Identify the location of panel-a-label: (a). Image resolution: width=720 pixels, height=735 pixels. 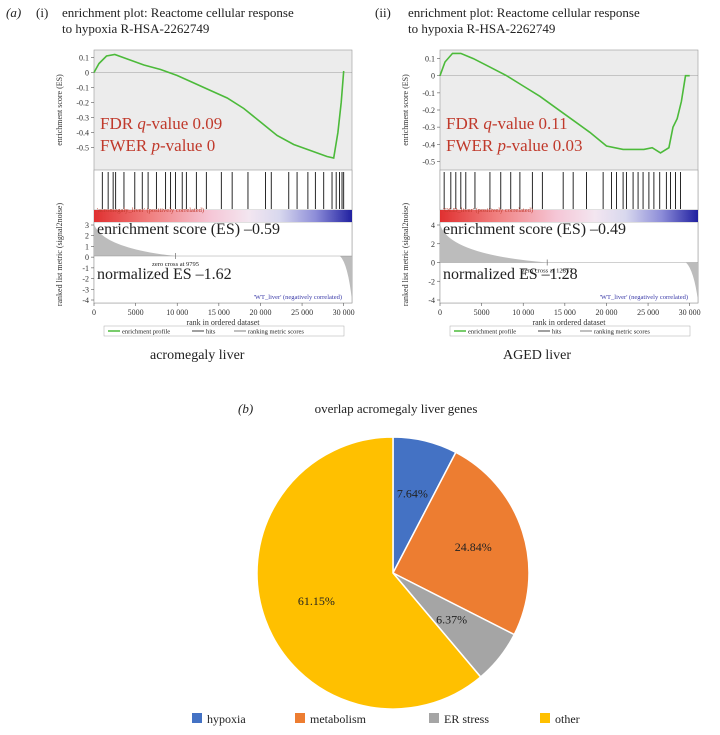
(14, 12).